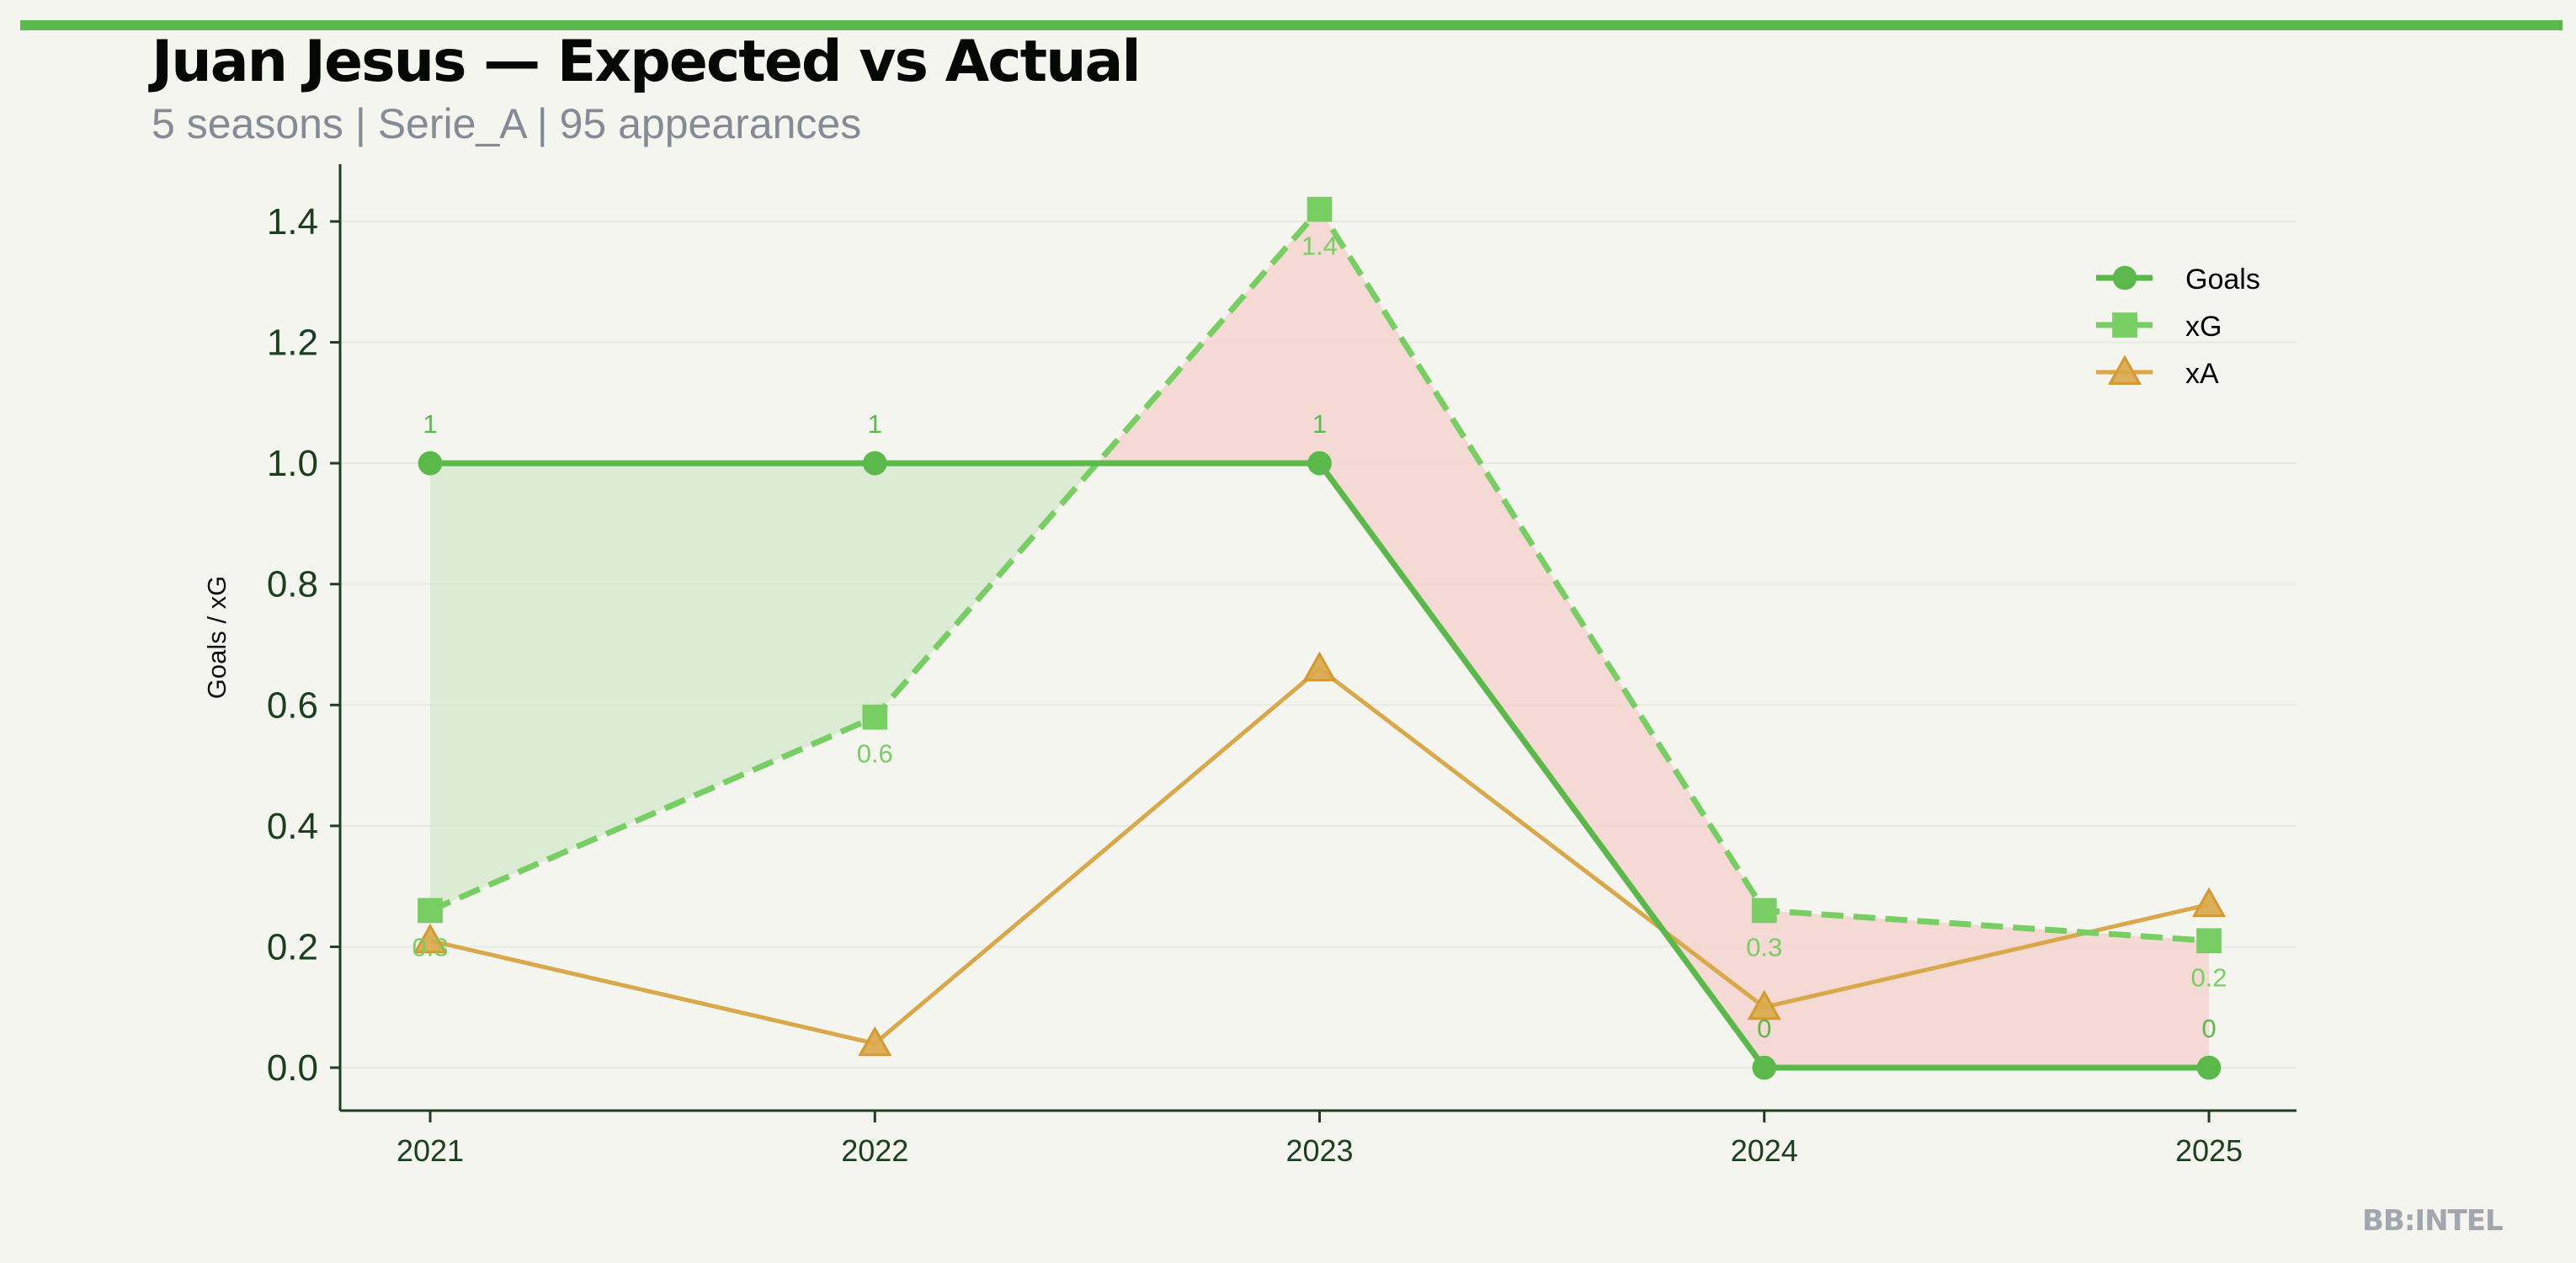 This screenshot has width=2576, height=1263. I want to click on x-tick-label: 2023, so click(1319, 1150).